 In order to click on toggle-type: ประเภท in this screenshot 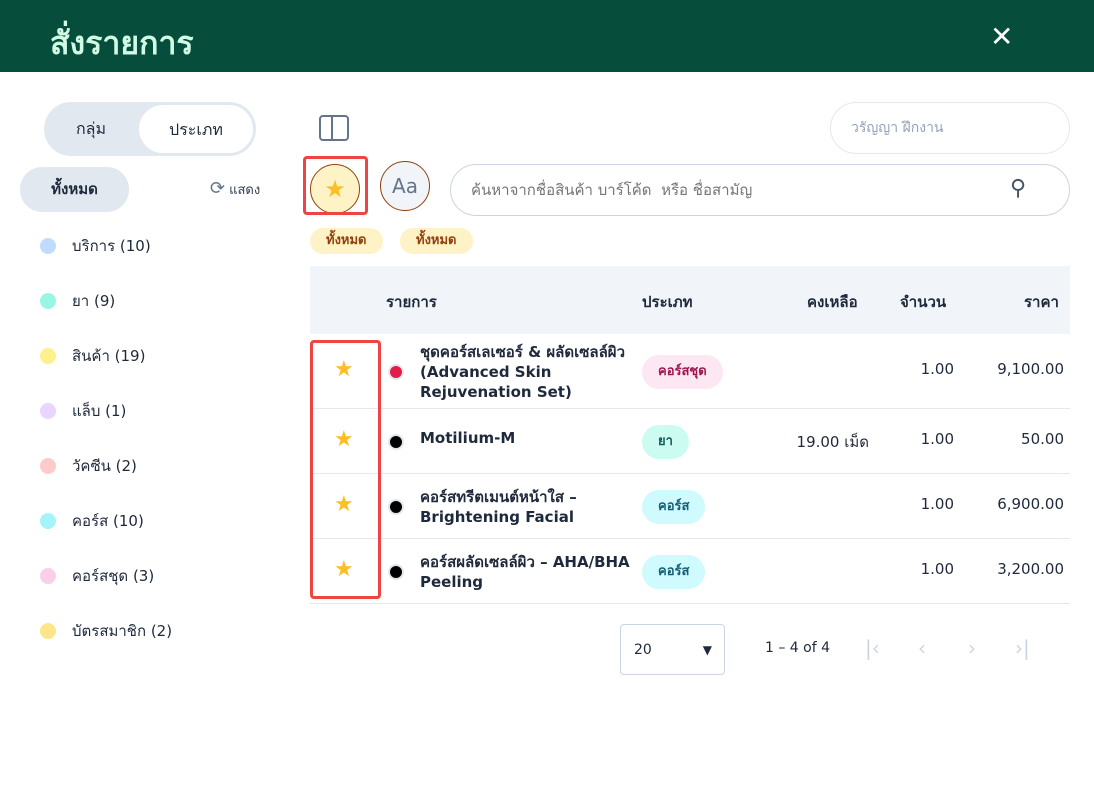, I will do `click(196, 129)`.